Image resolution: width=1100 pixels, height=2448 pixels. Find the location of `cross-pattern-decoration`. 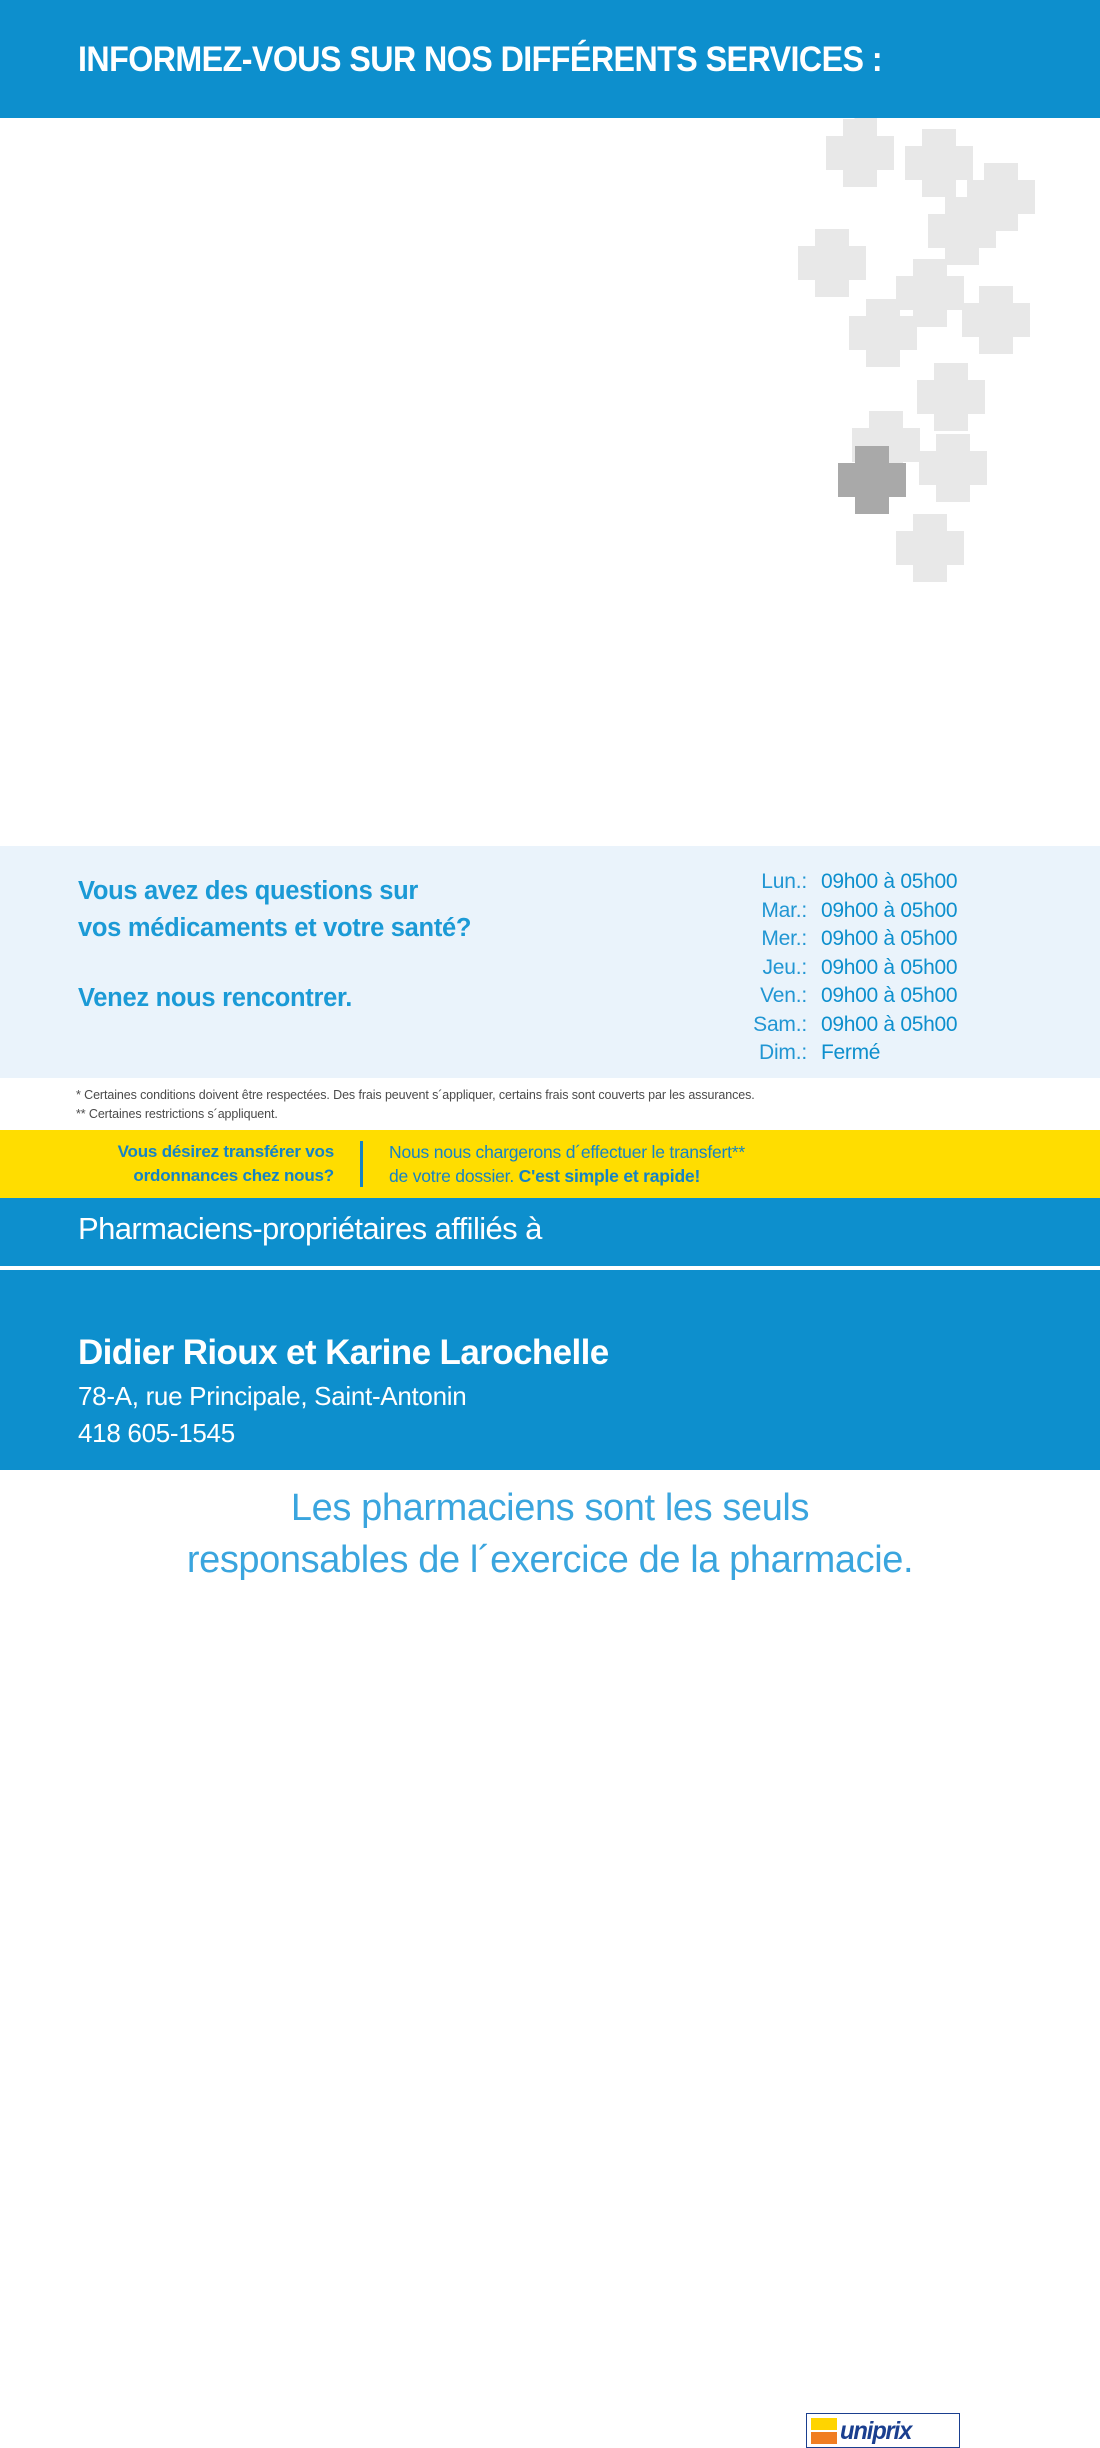

cross-pattern-decoration is located at coordinates (916, 350).